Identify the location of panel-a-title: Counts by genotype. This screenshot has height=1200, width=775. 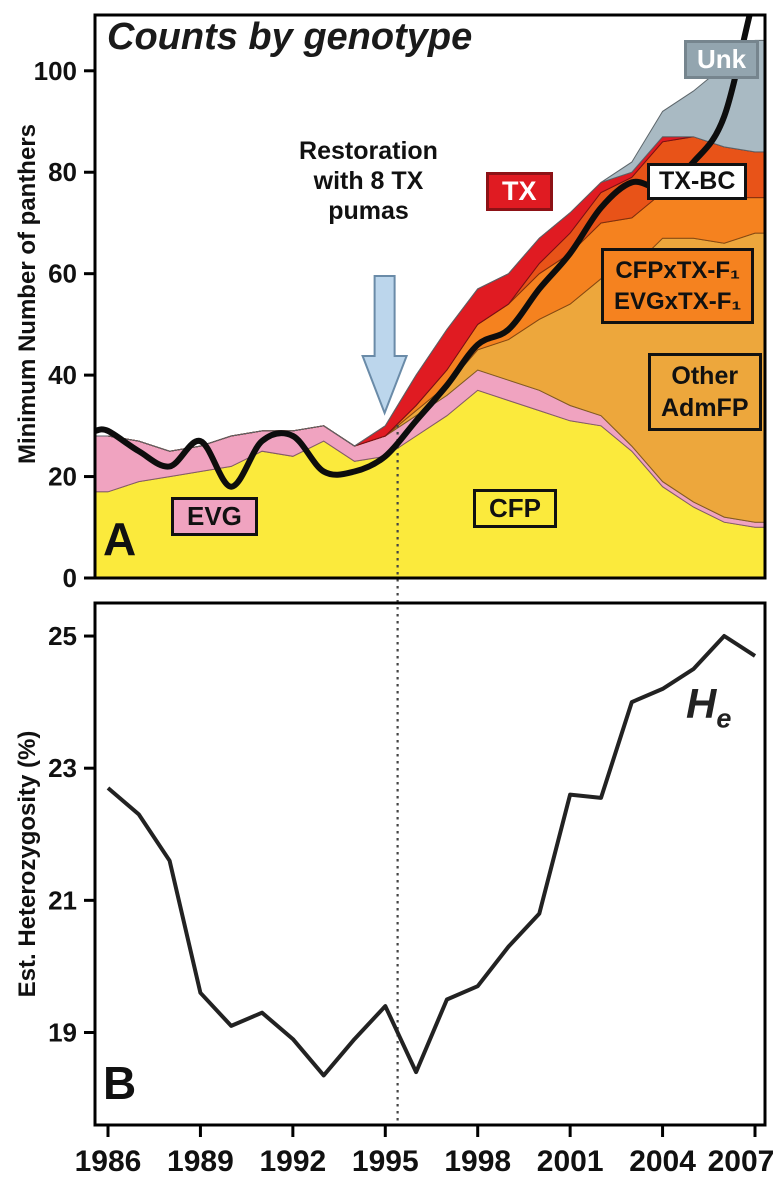
(290, 37).